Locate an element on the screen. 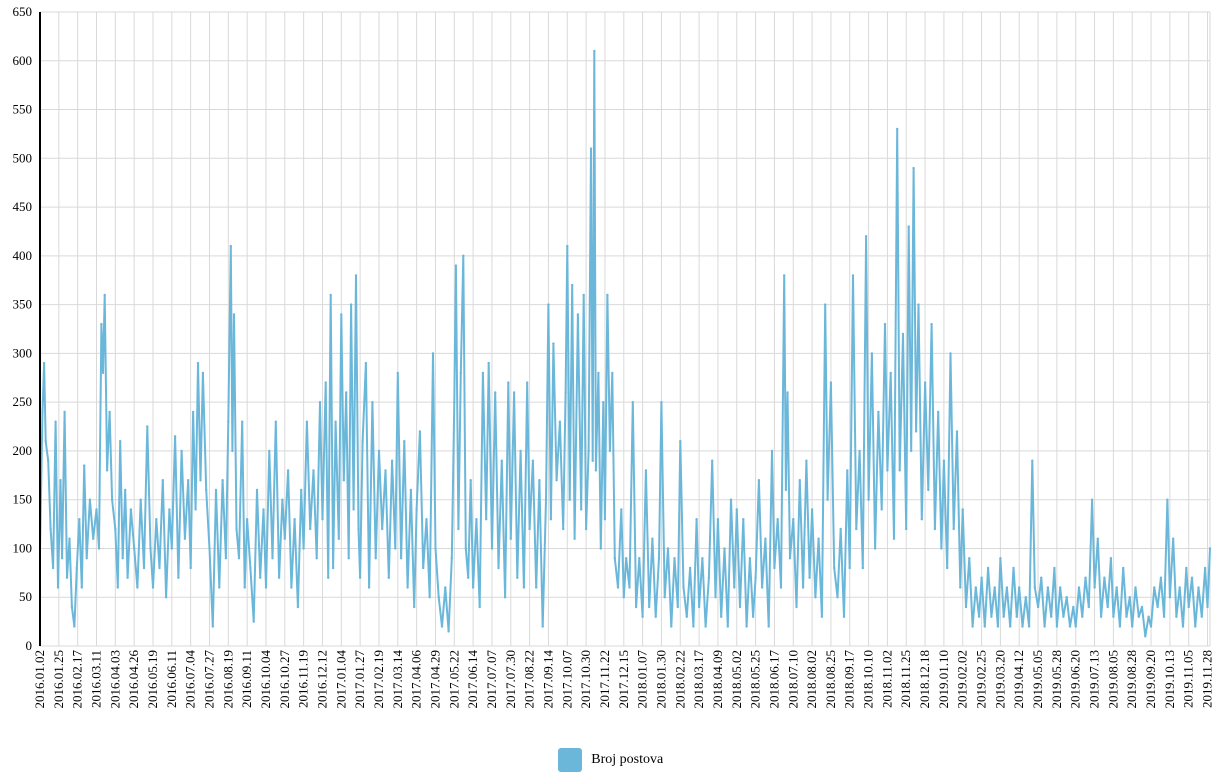 The width and height of the screenshot is (1221, 783). legend-swatch is located at coordinates (569, 760).